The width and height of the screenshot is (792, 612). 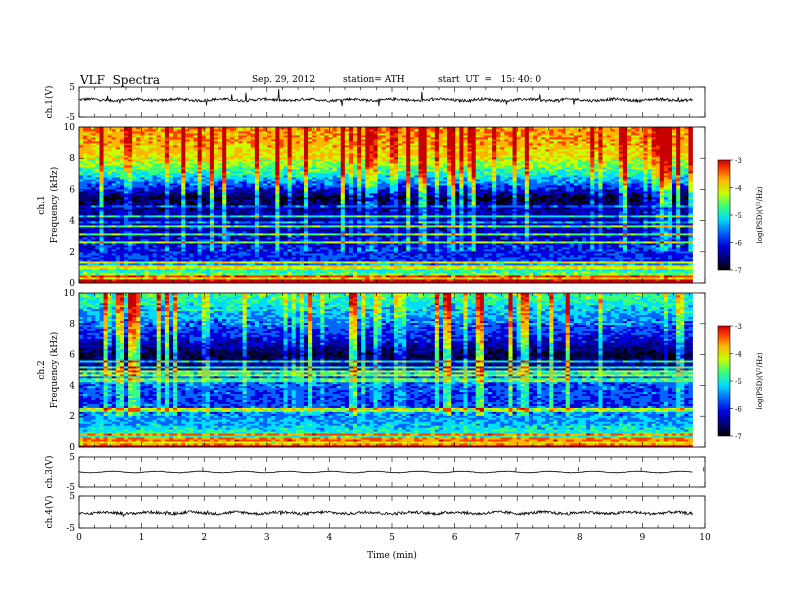 What do you see at coordinates (392, 538) in the screenshot?
I see `x-tick-label: 5` at bounding box center [392, 538].